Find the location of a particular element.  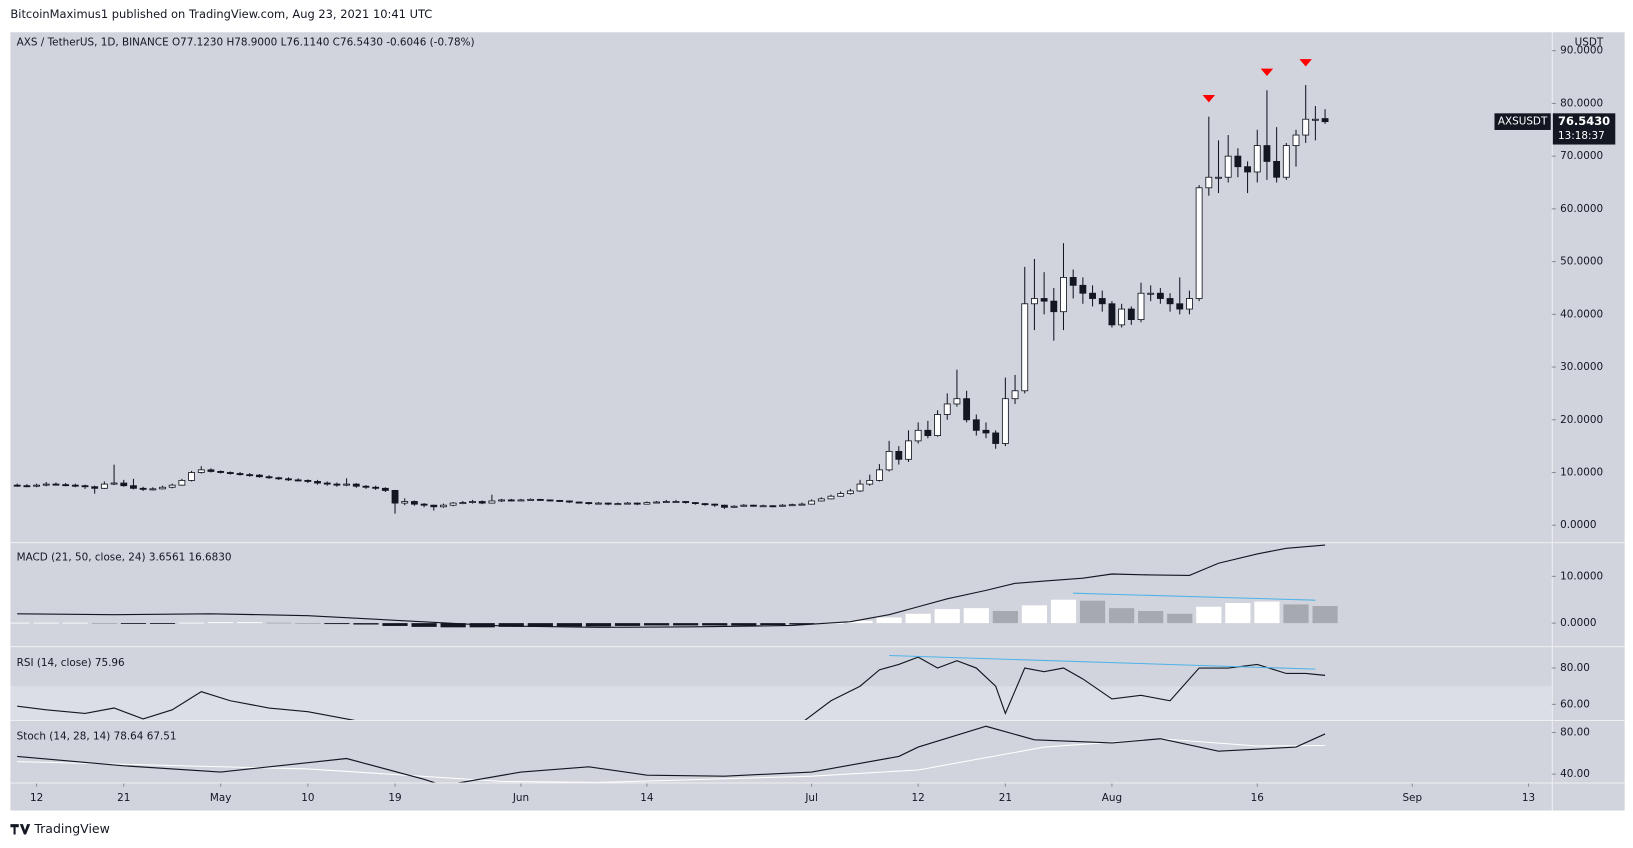

y-tick-label: 40.00 is located at coordinates (1575, 774).